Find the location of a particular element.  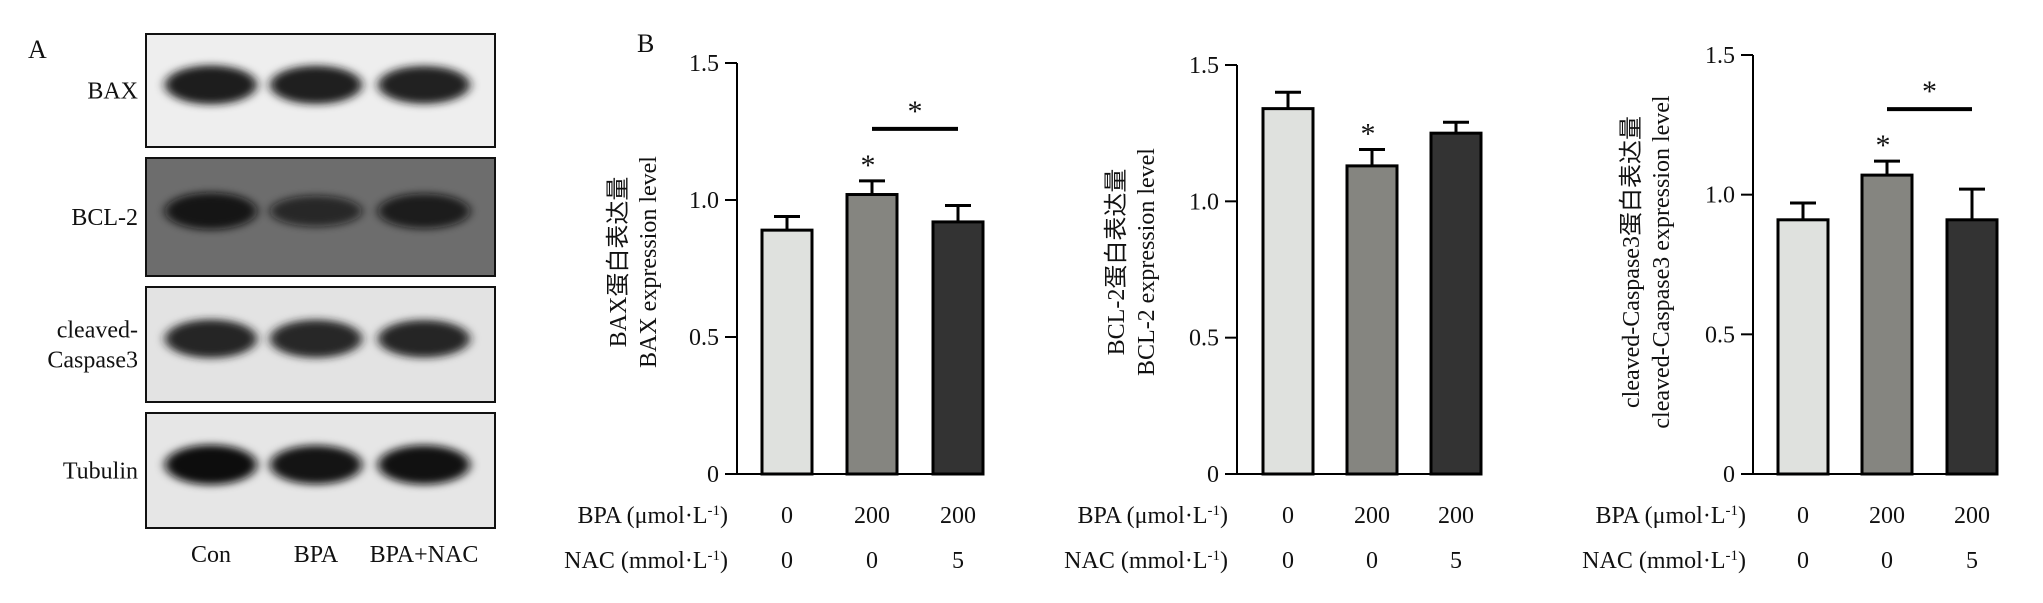

y-axis-label: BAX expression level is located at coordinates (649, 262).